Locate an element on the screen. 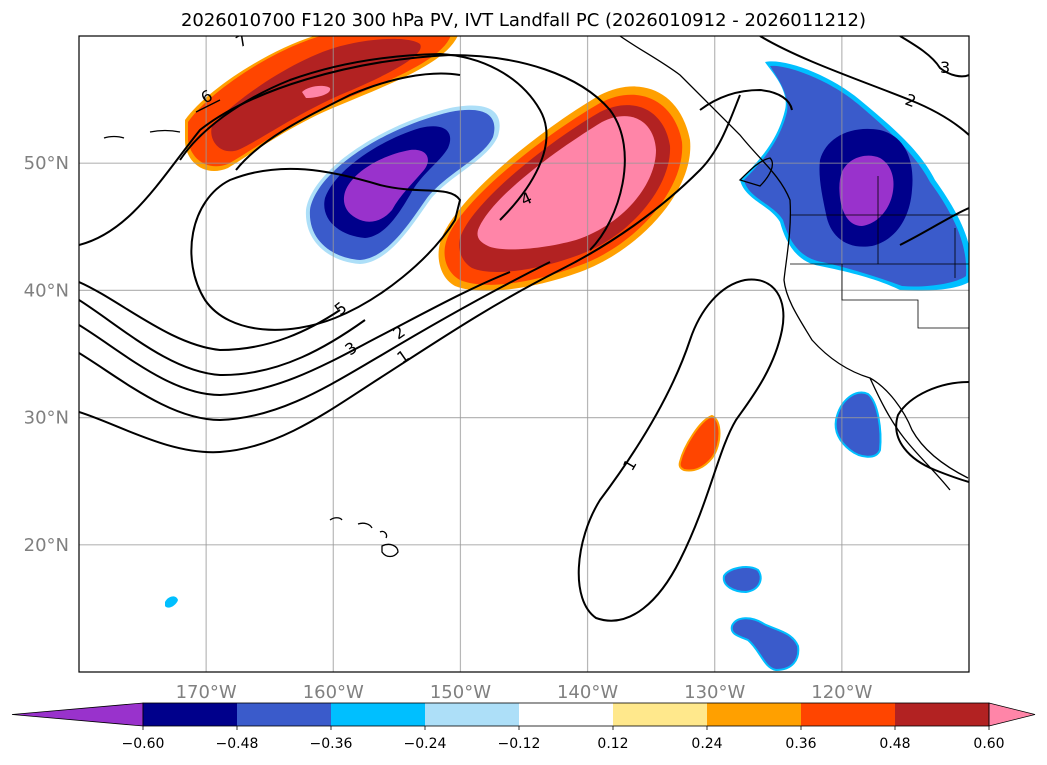 Image resolution: width=1047 pixels, height=765 pixels. pv-contour-1-loop-subtropical is located at coordinates (681, 450).